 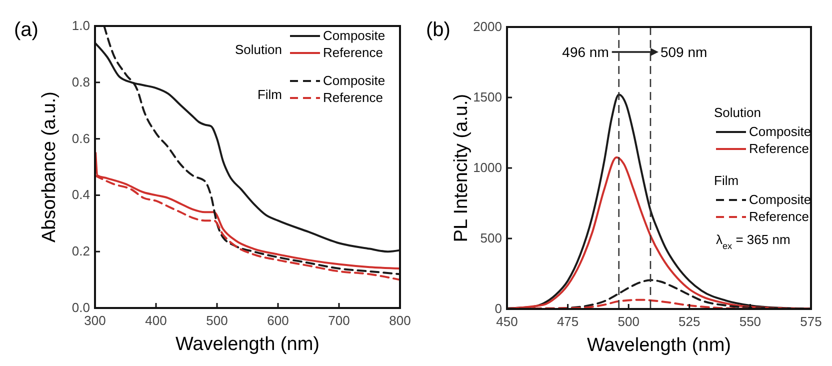 What do you see at coordinates (400, 320) in the screenshot?
I see `x-tick-label: 800` at bounding box center [400, 320].